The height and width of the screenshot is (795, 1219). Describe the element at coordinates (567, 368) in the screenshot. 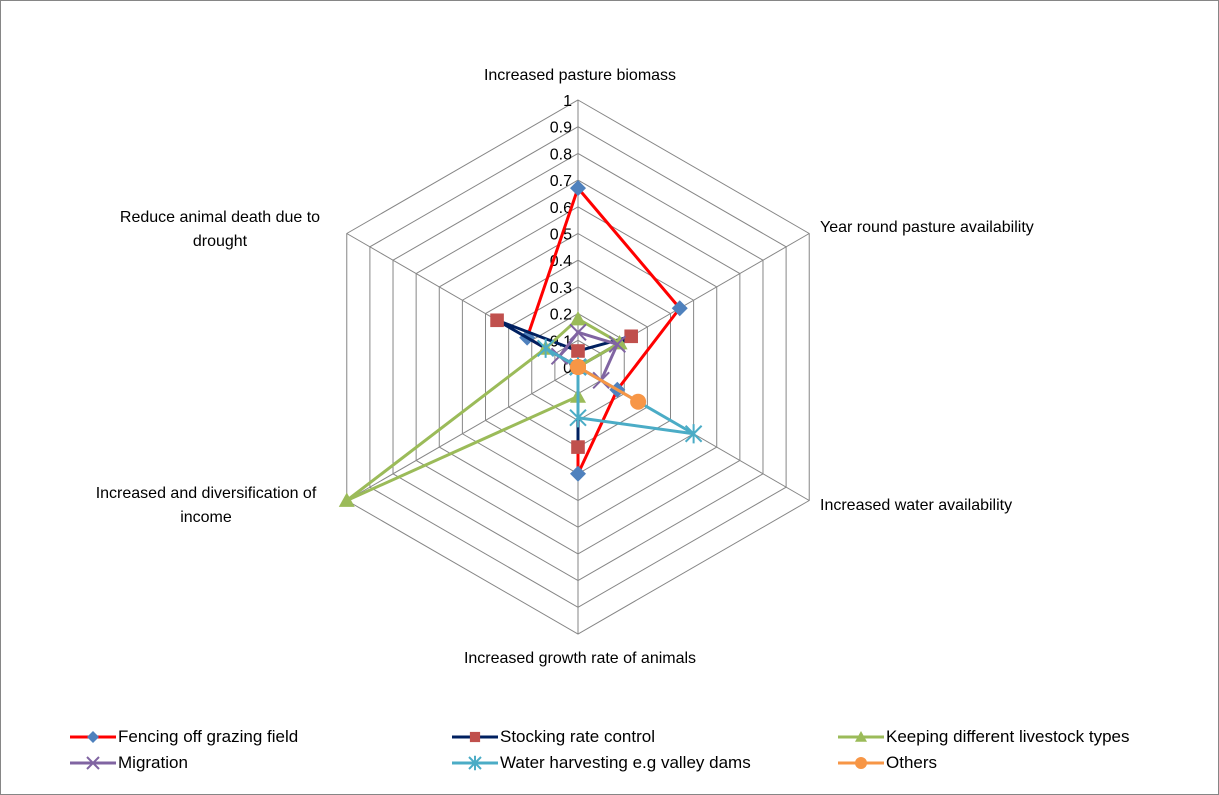

I see `tick-label: 0` at that location.